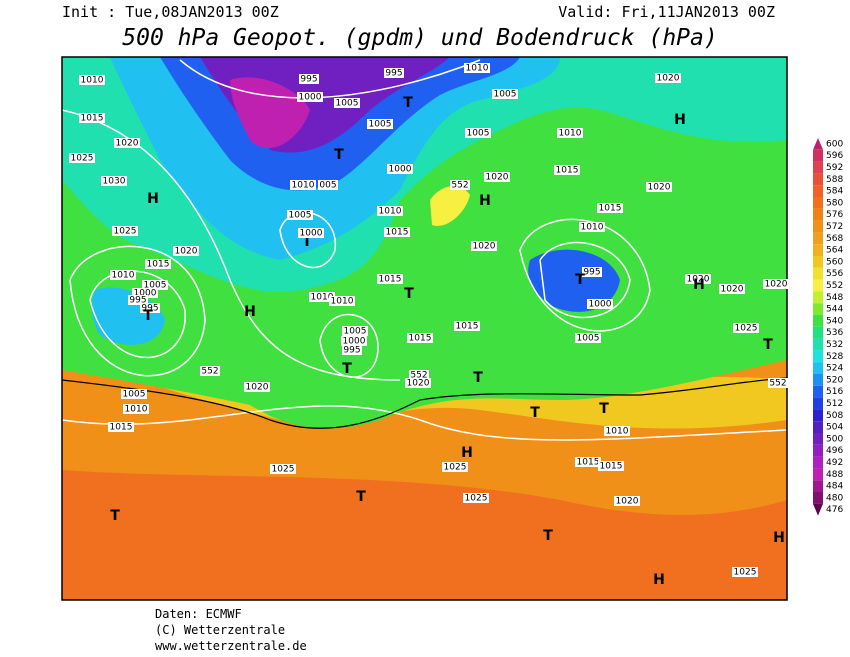 This screenshot has width=850, height=657. What do you see at coordinates (834, 404) in the screenshot?
I see `colorbar-label: 512` at bounding box center [834, 404].